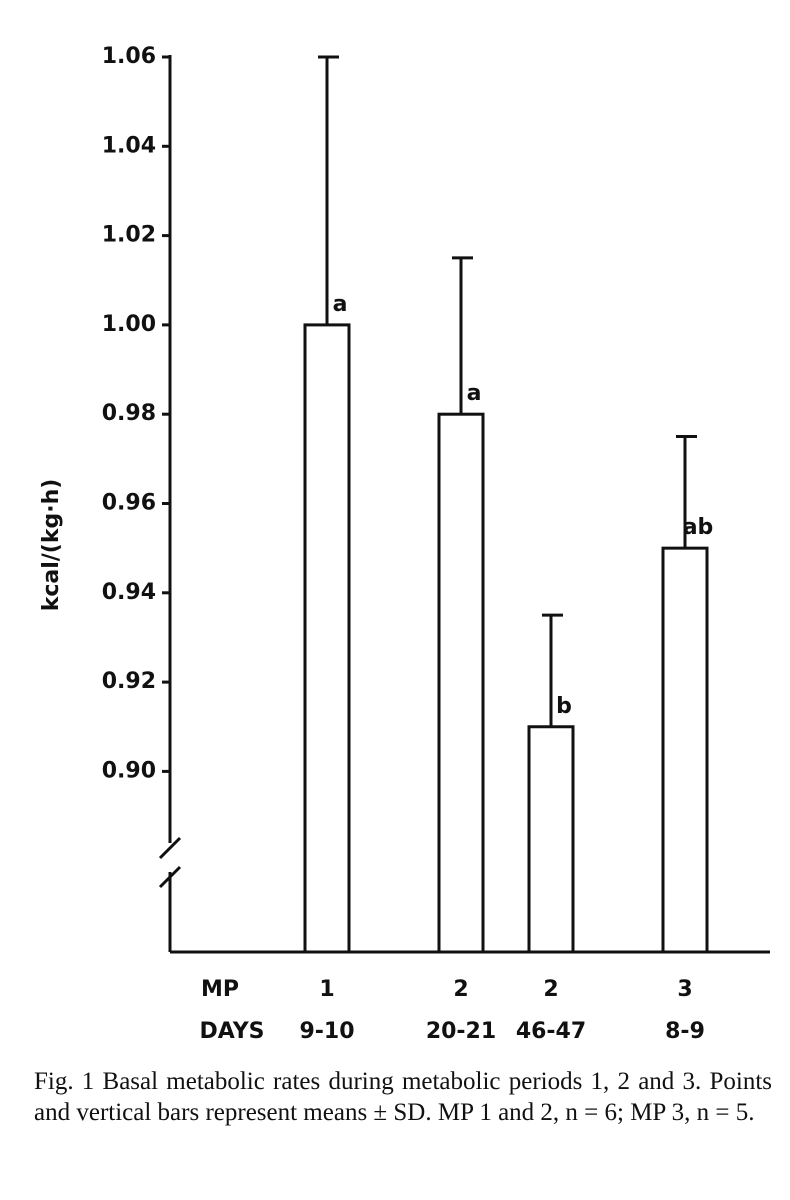 The height and width of the screenshot is (1200, 790). I want to click on x-tick-label: 8-9, so click(685, 1031).